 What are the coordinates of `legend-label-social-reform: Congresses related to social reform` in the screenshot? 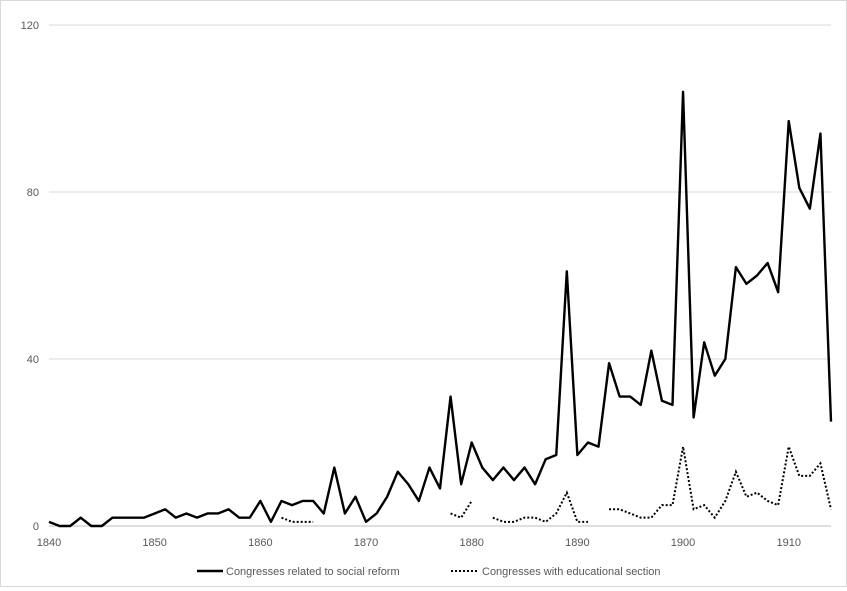 It's located at (313, 572).